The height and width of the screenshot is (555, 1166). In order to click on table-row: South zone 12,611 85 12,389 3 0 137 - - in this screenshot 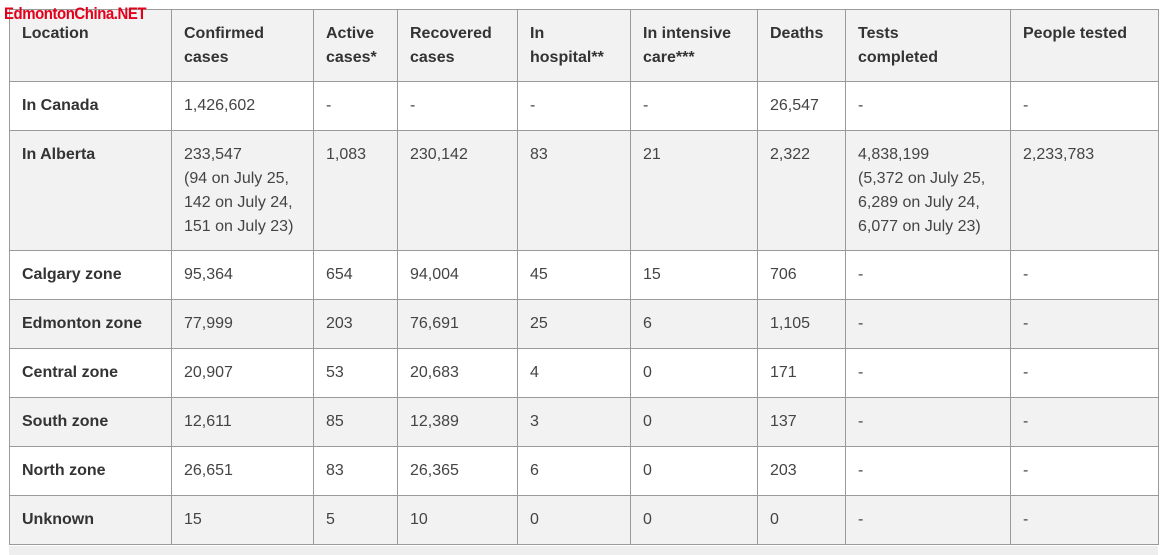, I will do `click(584, 422)`.